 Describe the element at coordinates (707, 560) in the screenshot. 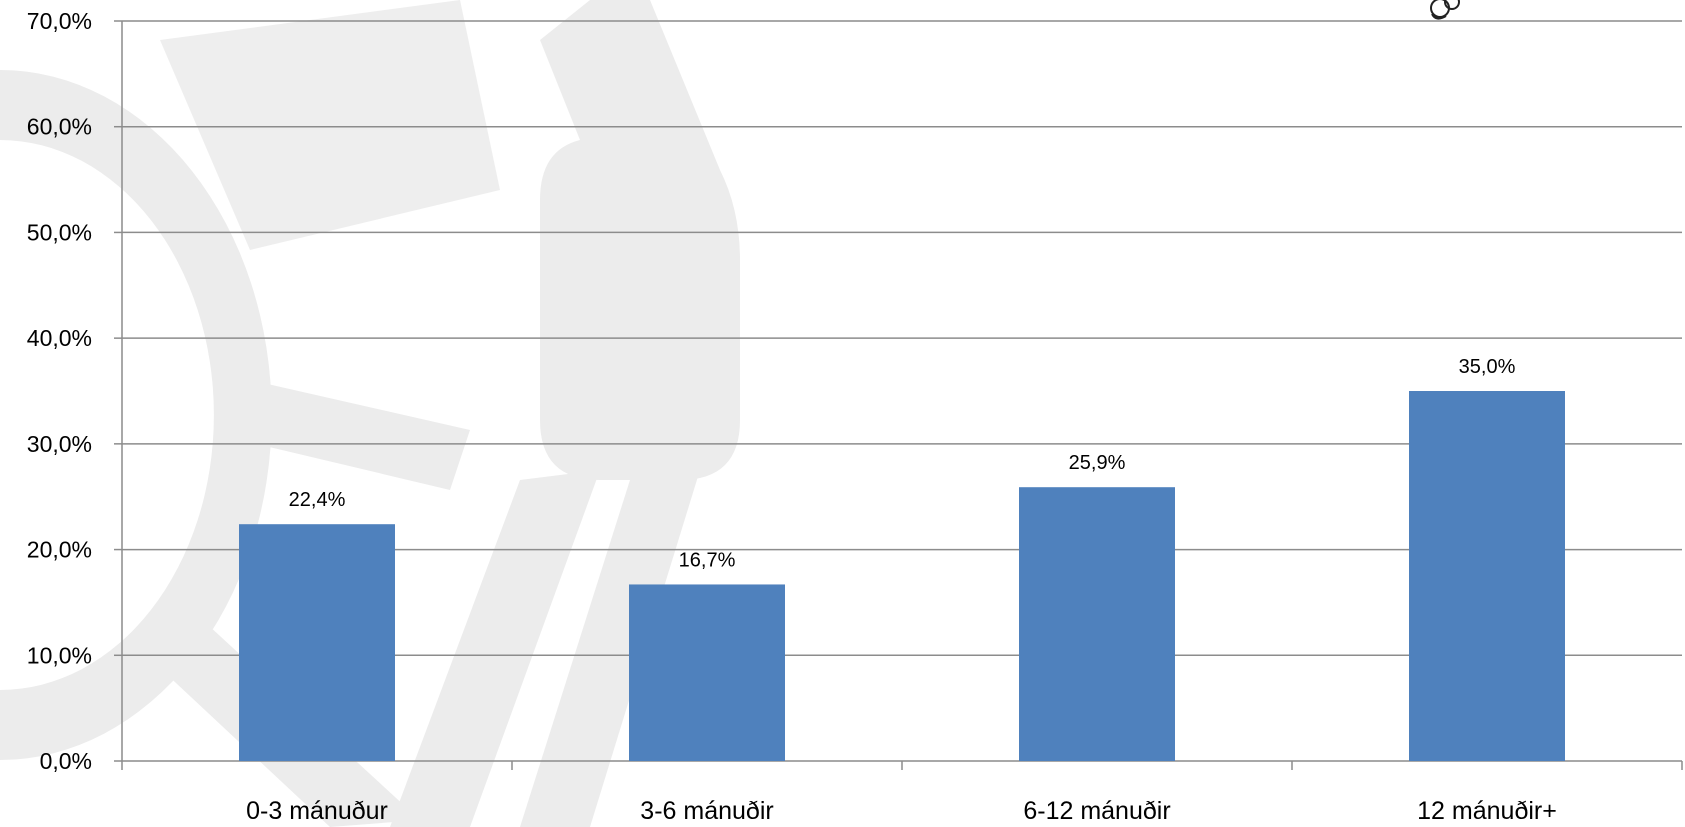

I see `data-label-1: 16,7%` at that location.